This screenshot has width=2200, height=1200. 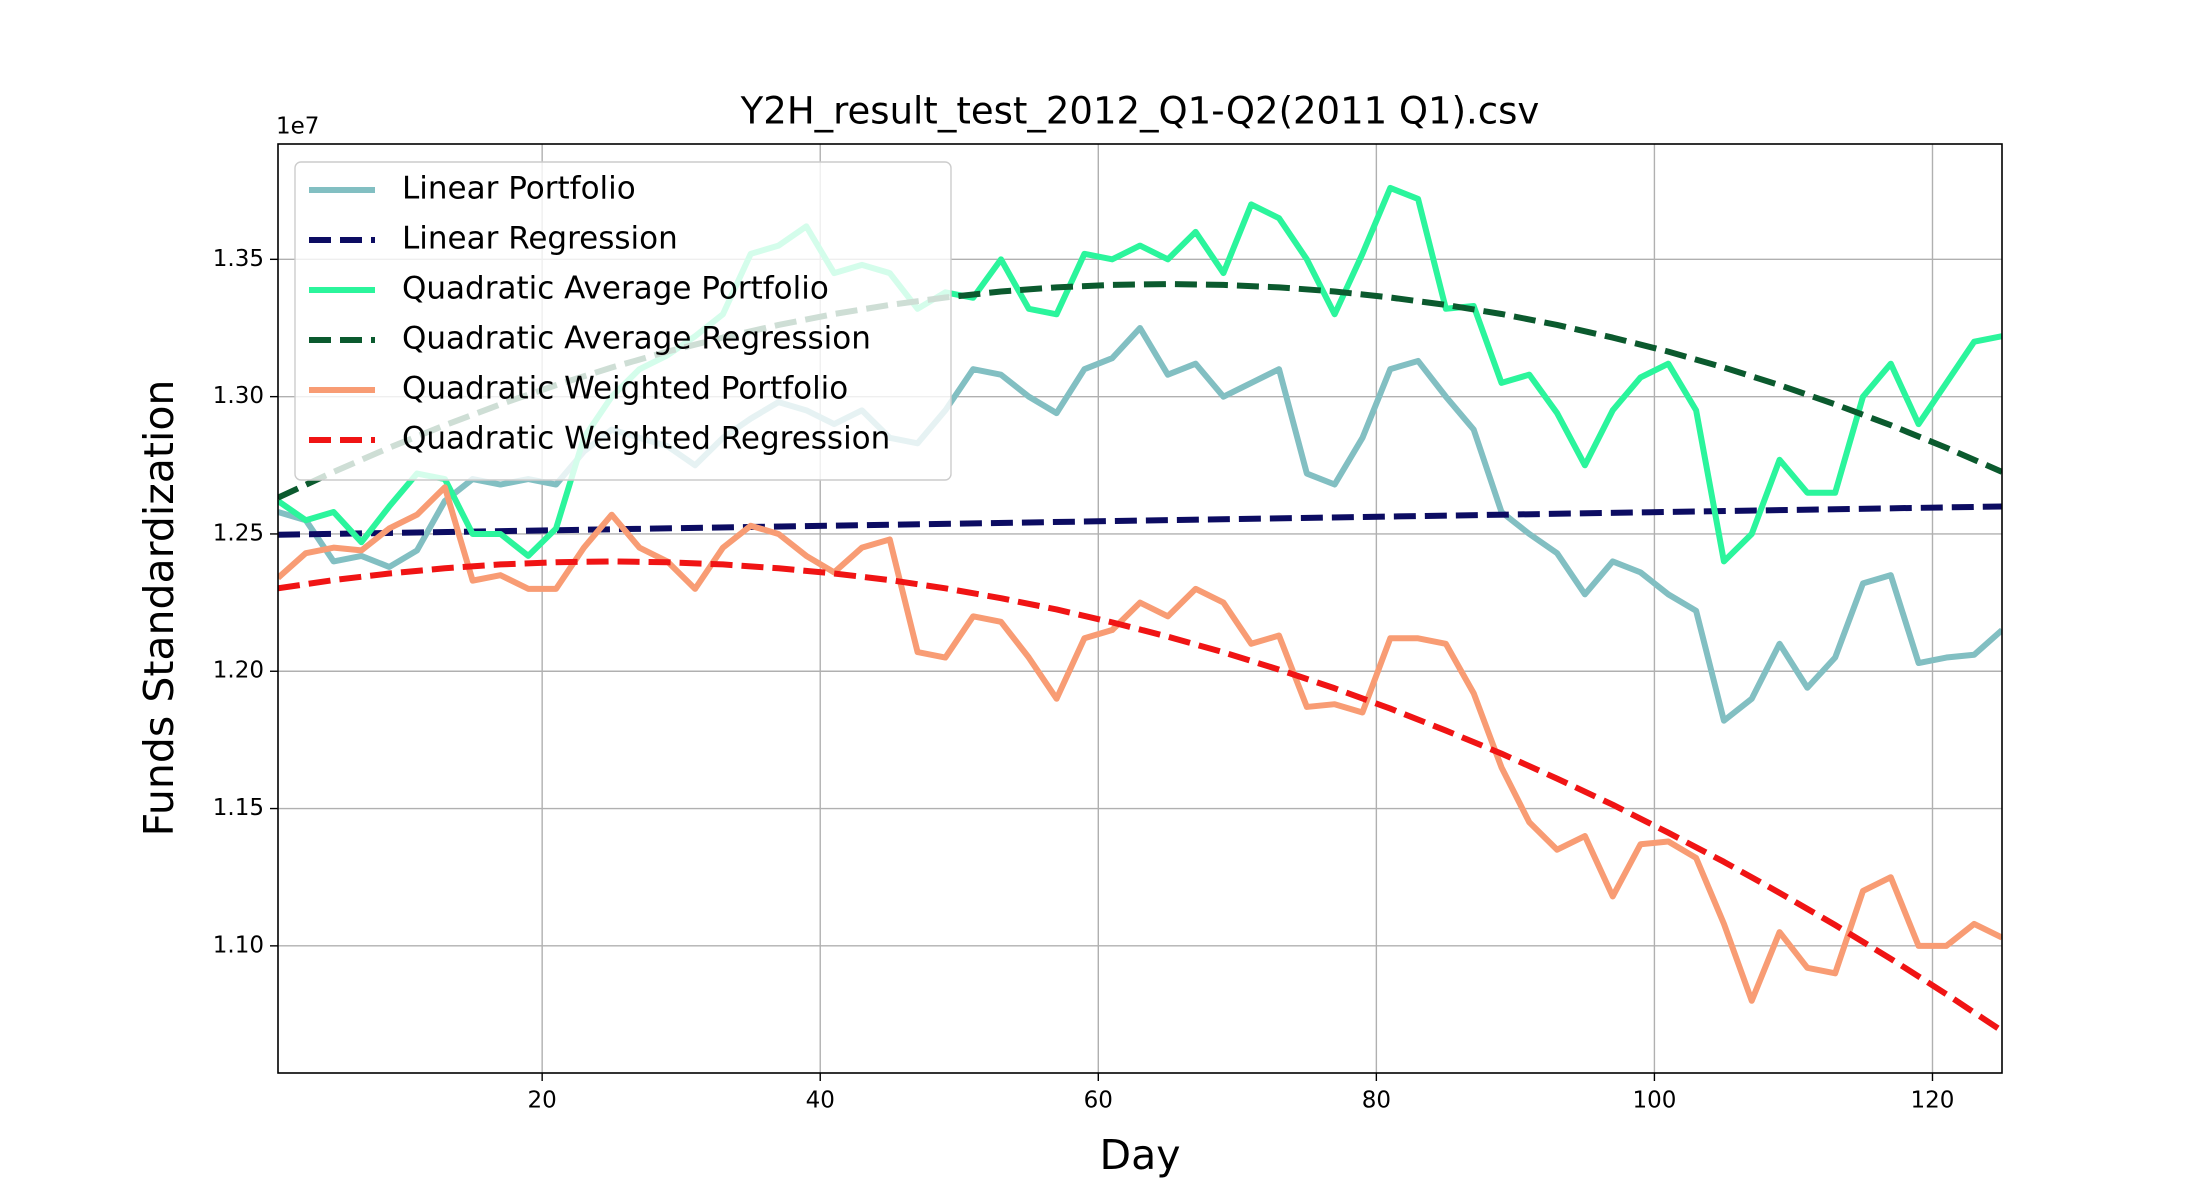 I want to click on y-tick-label: 1.15, so click(x=238, y=808).